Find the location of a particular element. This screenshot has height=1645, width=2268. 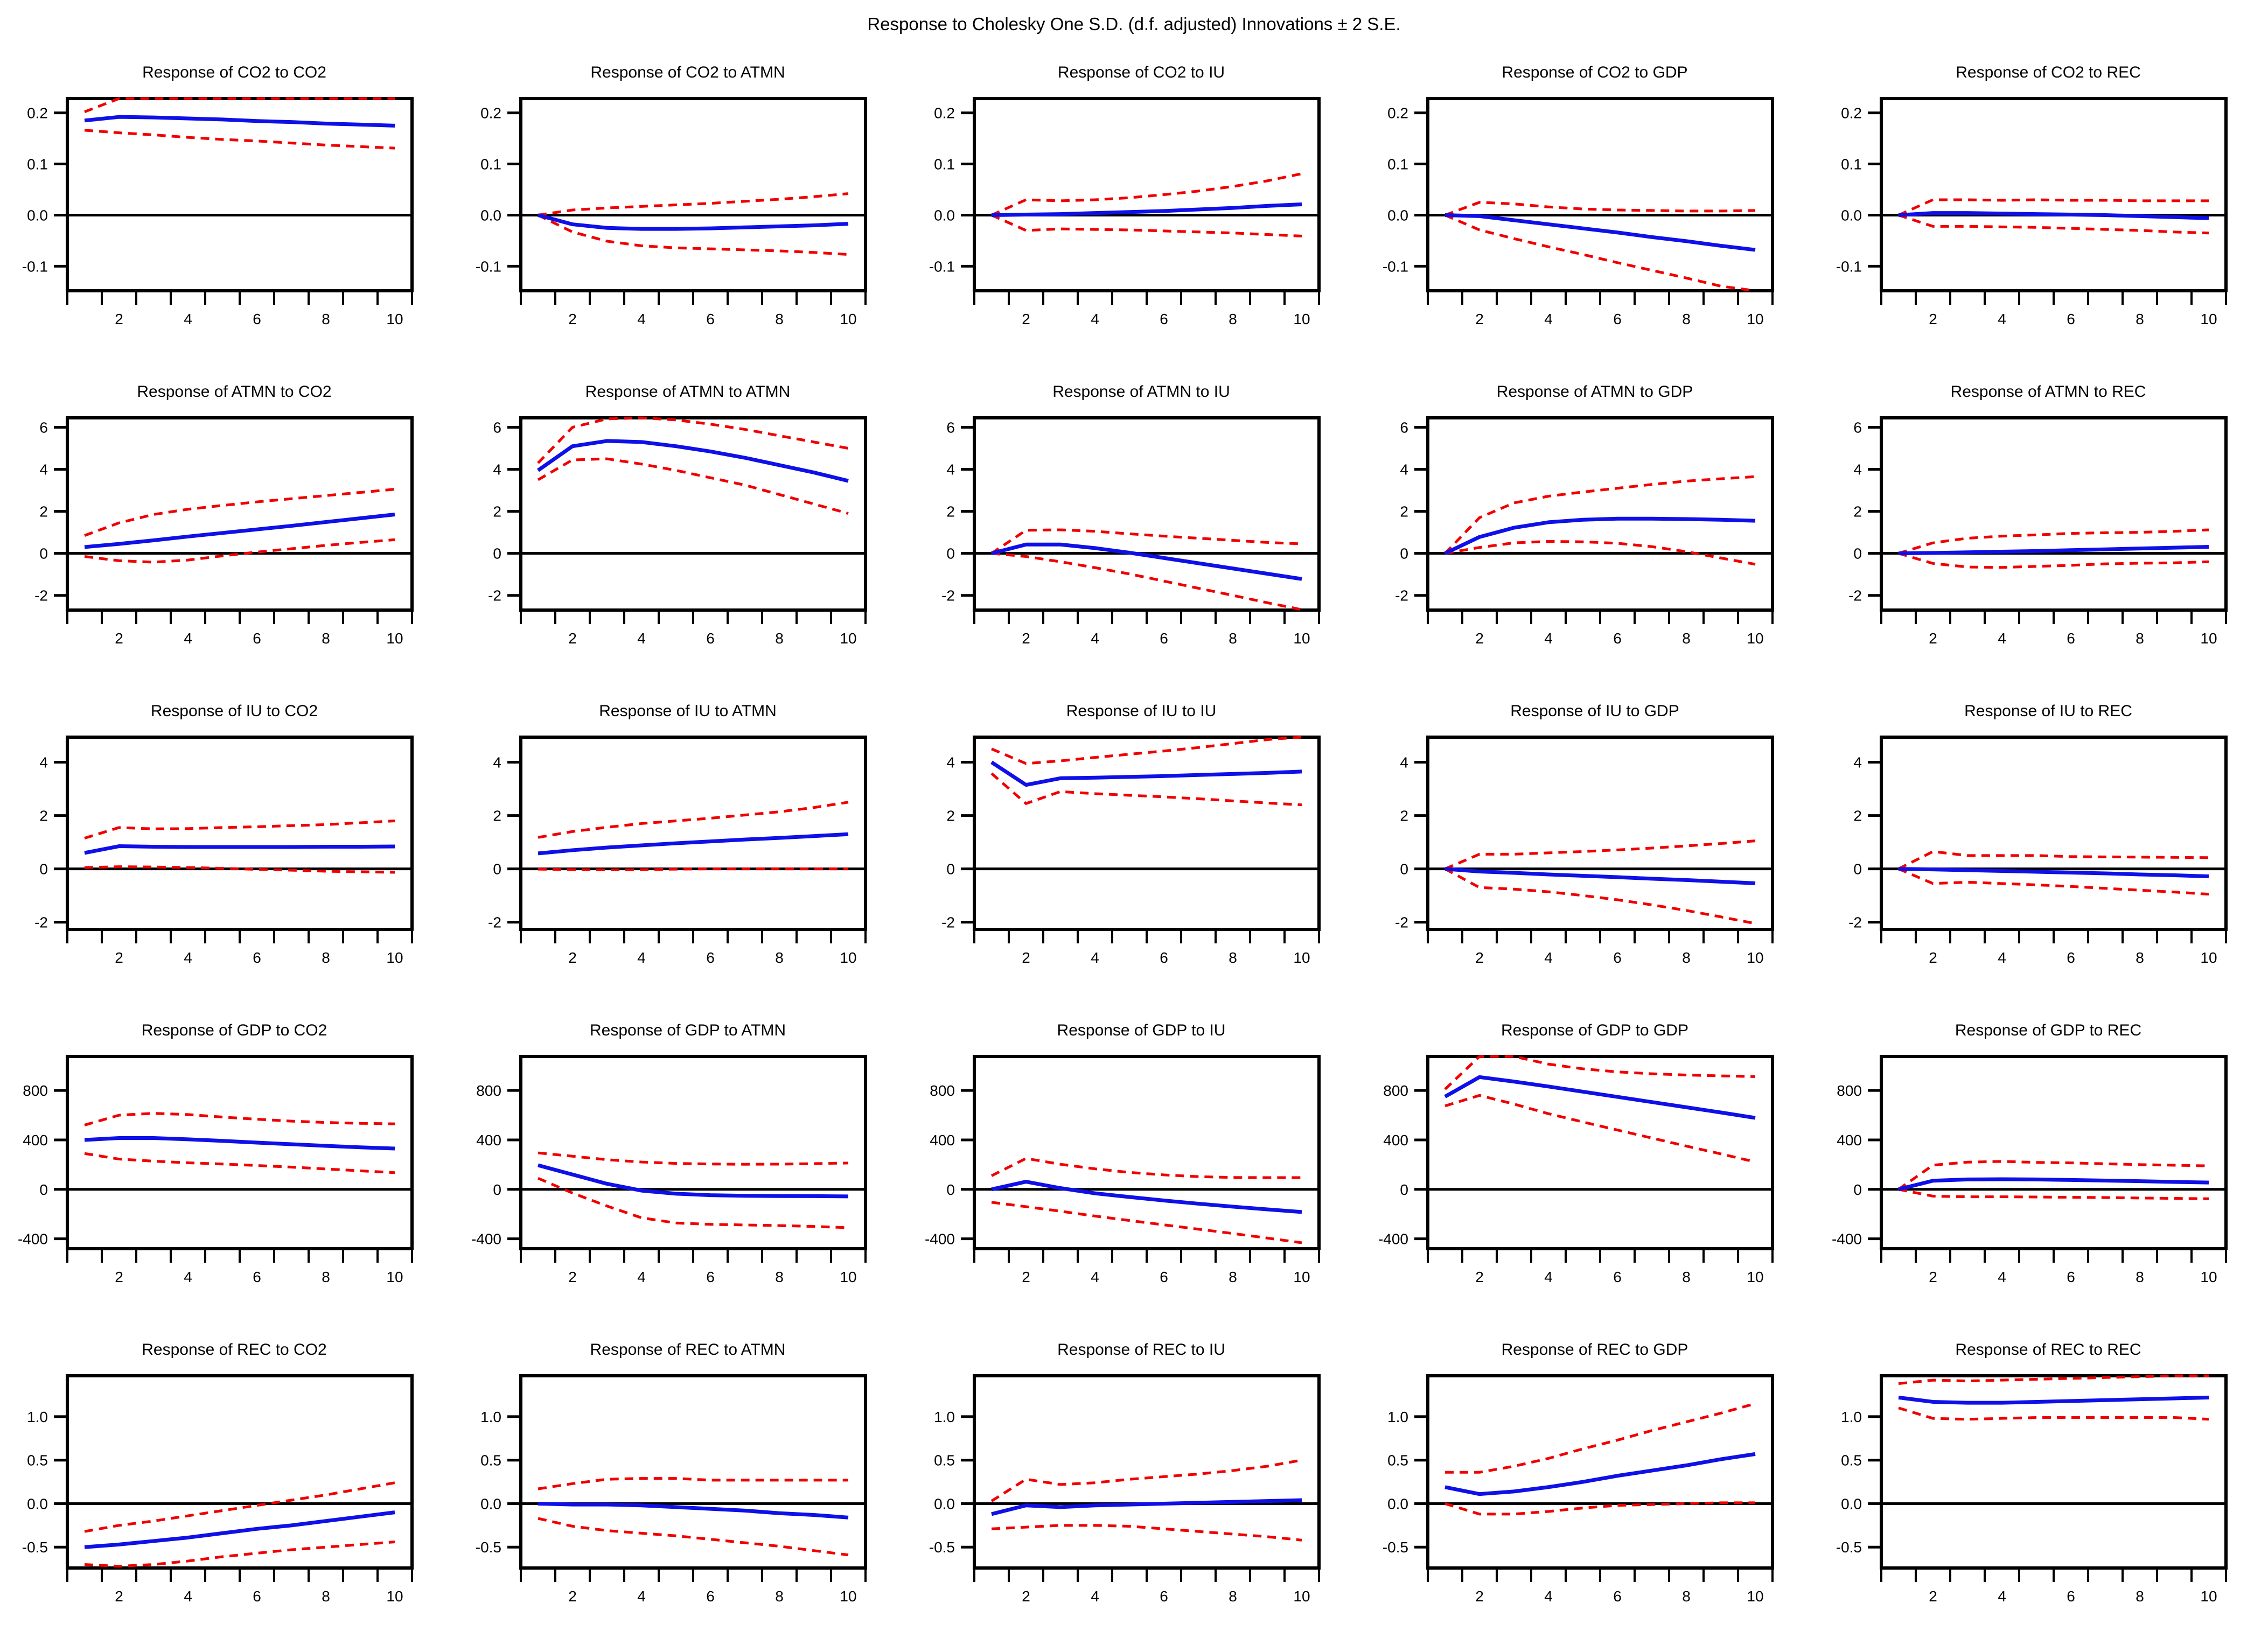

y-tick-label: 4 is located at coordinates (950, 762).